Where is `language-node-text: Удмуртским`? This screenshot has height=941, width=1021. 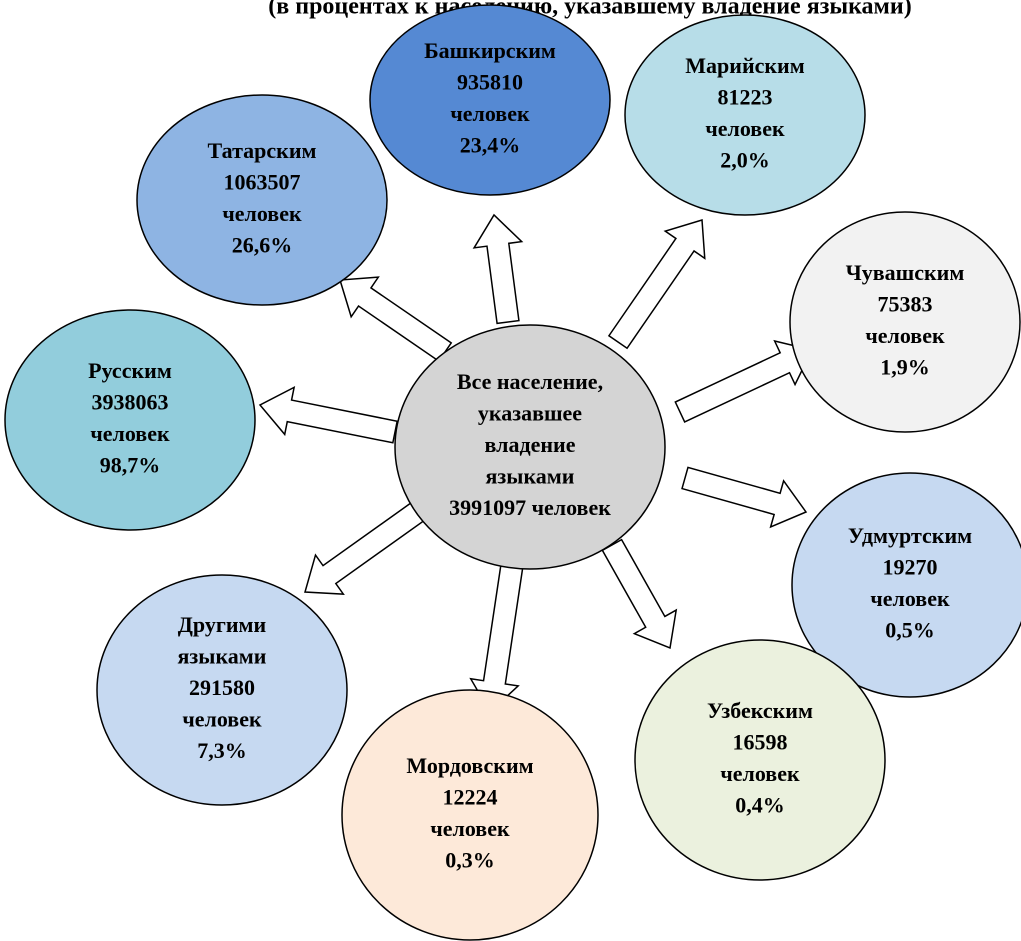
language-node-text: Удмуртским is located at coordinates (910, 535).